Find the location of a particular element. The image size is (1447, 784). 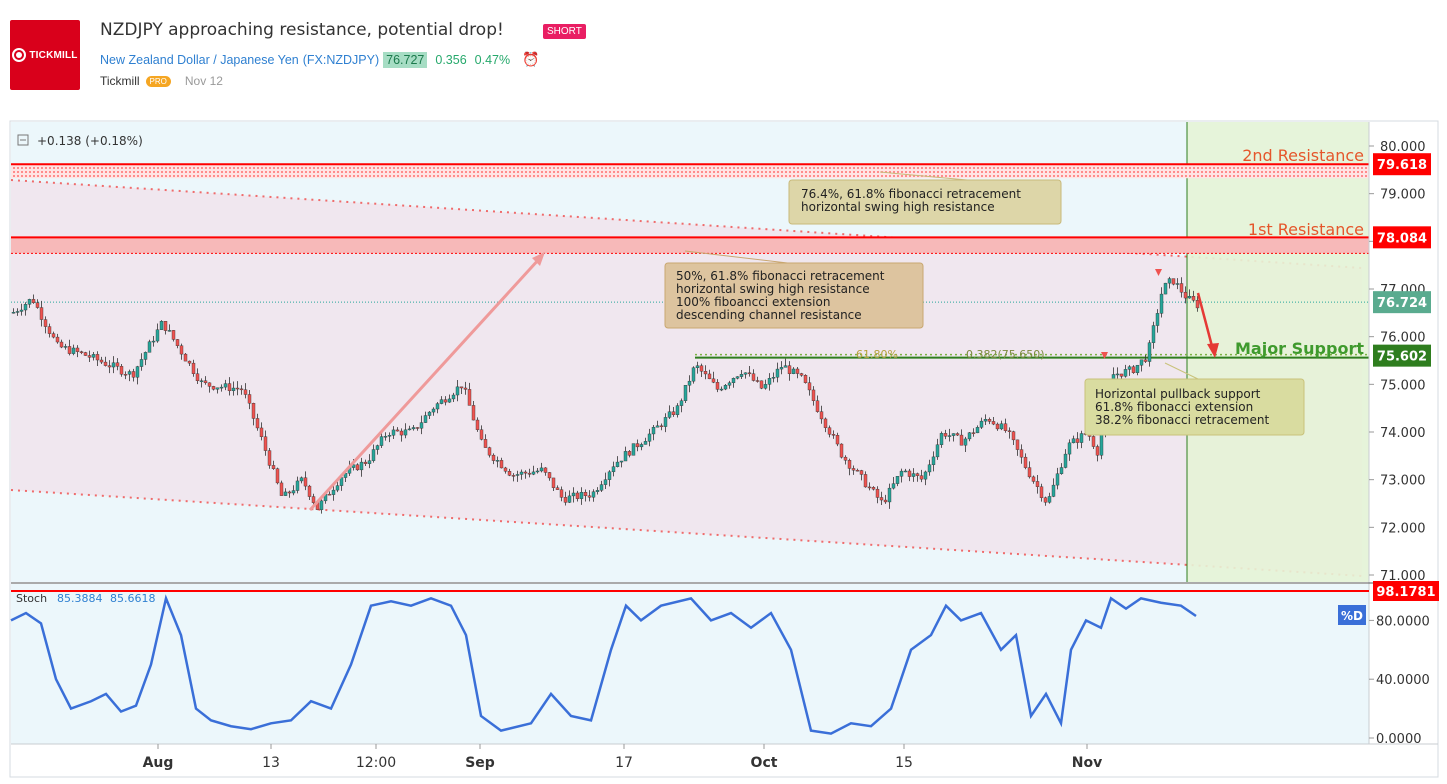

price-tick-label: 76.000 is located at coordinates (1403, 338).